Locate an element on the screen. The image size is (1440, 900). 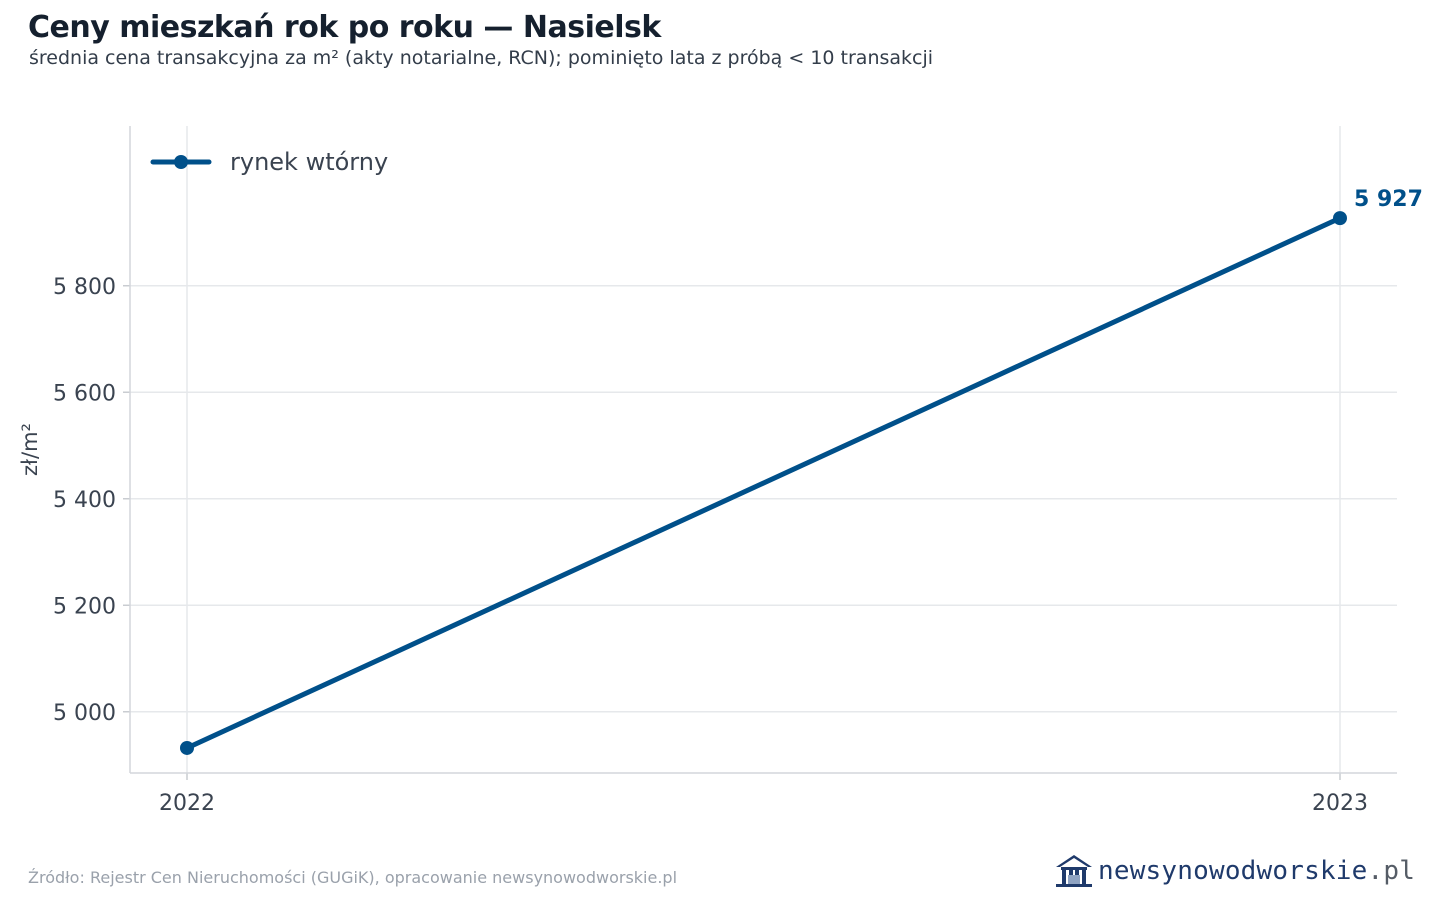
y-tick-label: 5 400 is located at coordinates (84, 500).